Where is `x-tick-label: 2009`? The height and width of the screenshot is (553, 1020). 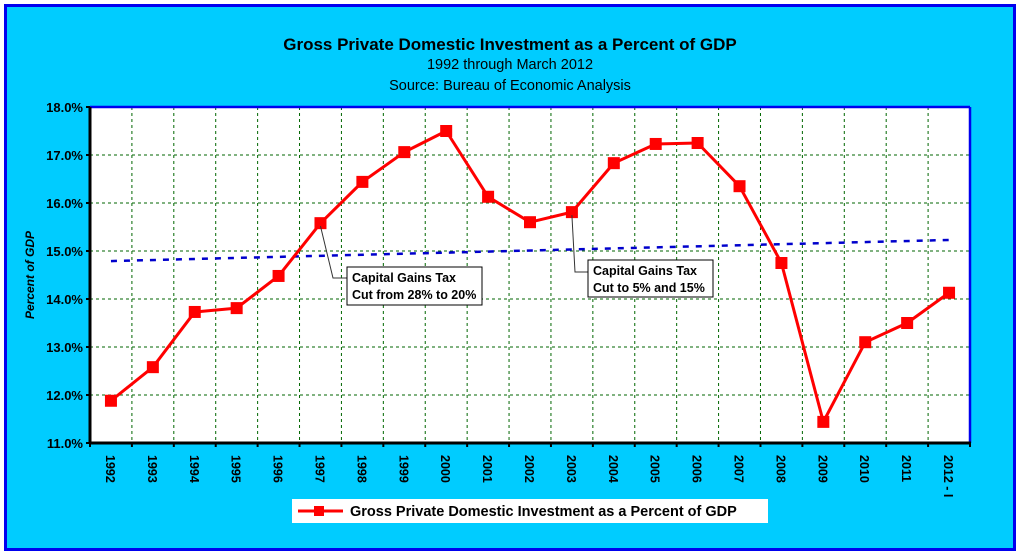 x-tick-label: 2009 is located at coordinates (822, 469).